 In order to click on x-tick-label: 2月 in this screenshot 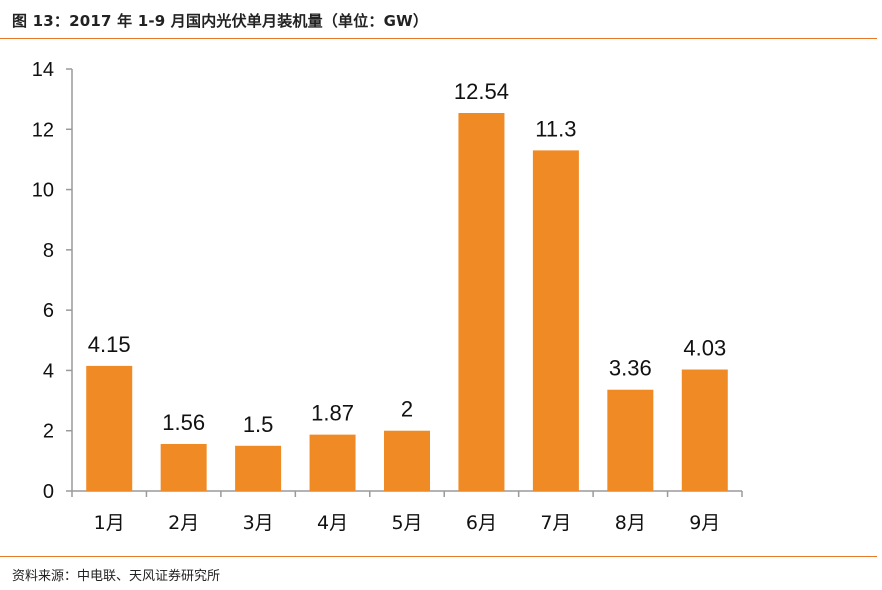, I will do `click(183, 523)`.